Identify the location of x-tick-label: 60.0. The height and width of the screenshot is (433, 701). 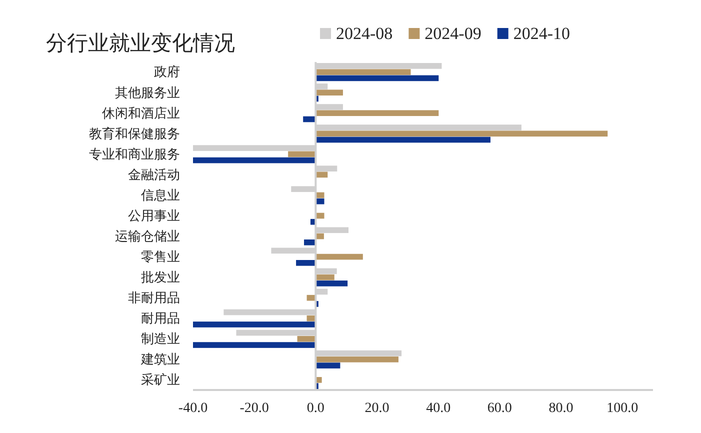
(499, 408).